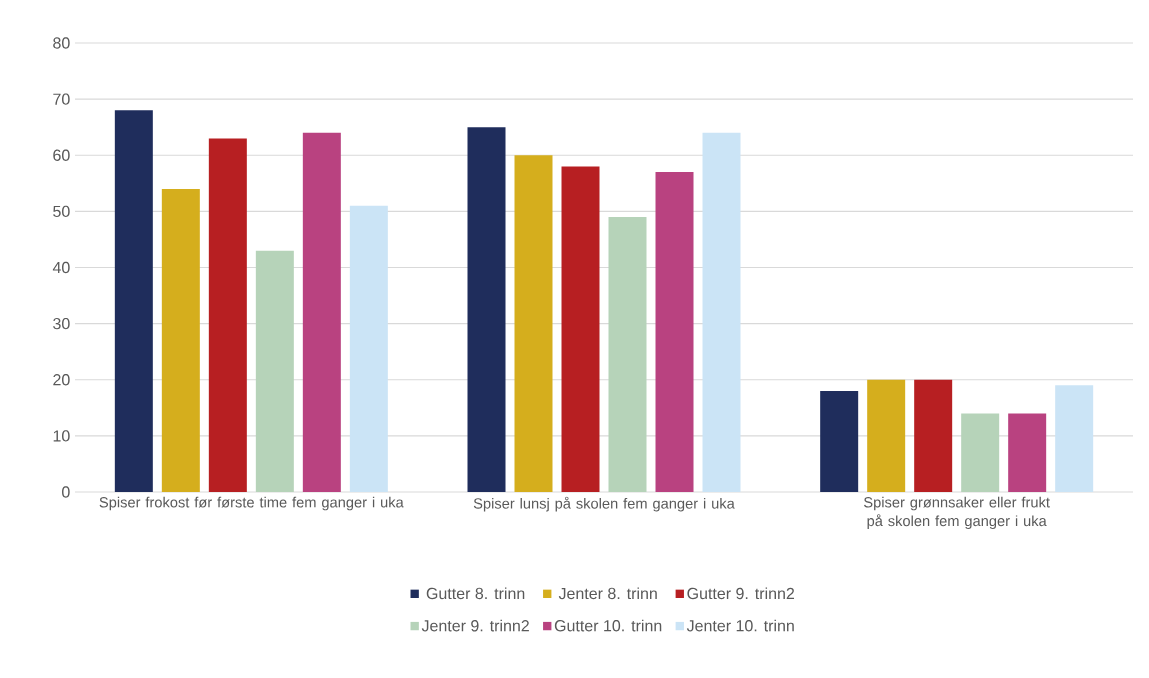 The height and width of the screenshot is (678, 1149). What do you see at coordinates (604, 504) in the screenshot?
I see `x-tick-label: Spiser lunsj på skolen fem ganger i uka` at bounding box center [604, 504].